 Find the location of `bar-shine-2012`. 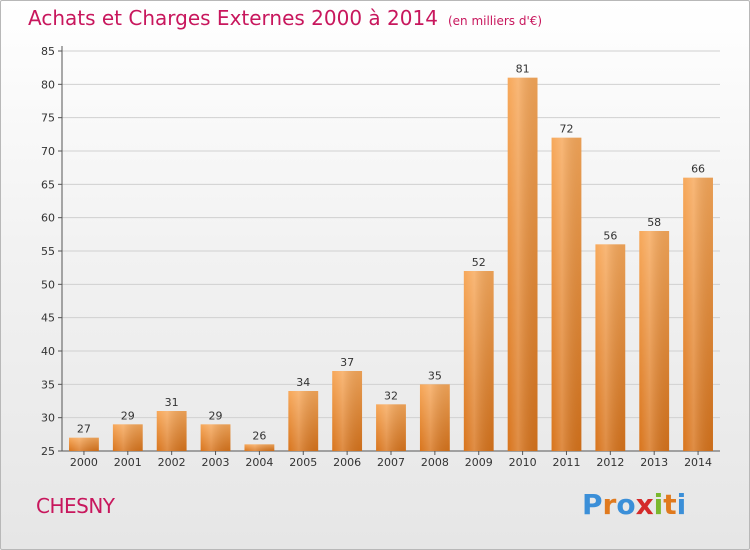

bar-shine-2012 is located at coordinates (610, 347).